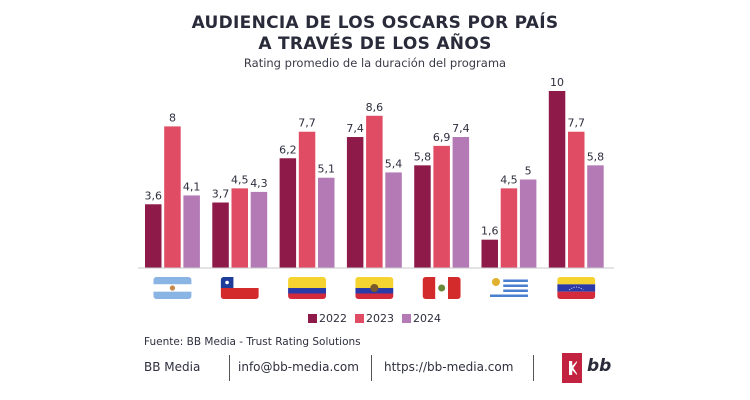 The height and width of the screenshot is (400, 750). Describe the element at coordinates (374, 288) in the screenshot. I see `flag-ecuador-icon` at that location.